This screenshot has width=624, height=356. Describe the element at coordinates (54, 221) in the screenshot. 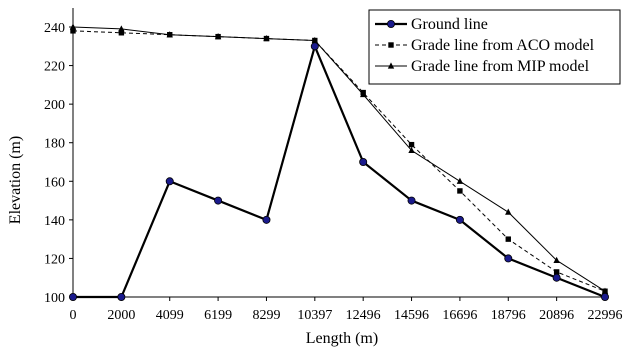

I see `y-tick-label: 140` at that location.